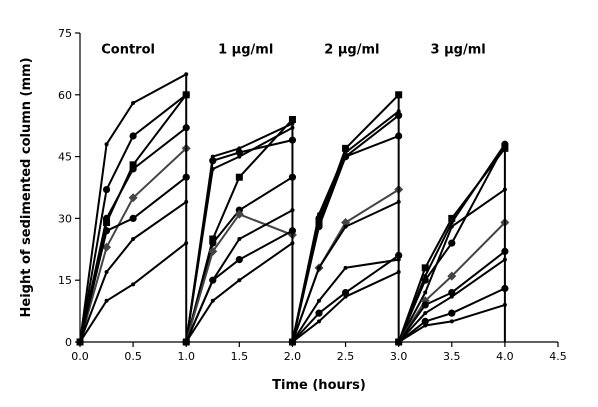  Describe the element at coordinates (293, 356) in the screenshot. I see `x-tick-label: 2.0` at that location.